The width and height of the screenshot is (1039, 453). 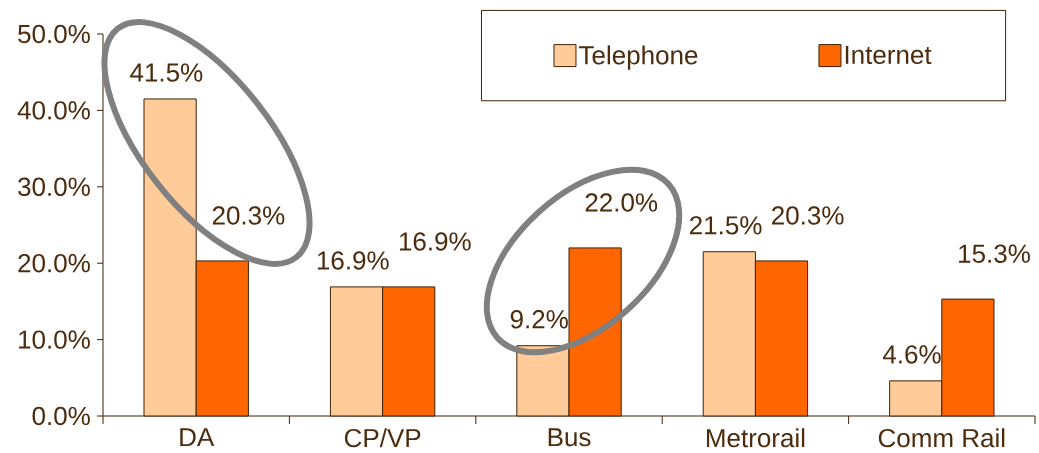 What do you see at coordinates (569, 437) in the screenshot?
I see `x-tick-label: Bus` at bounding box center [569, 437].